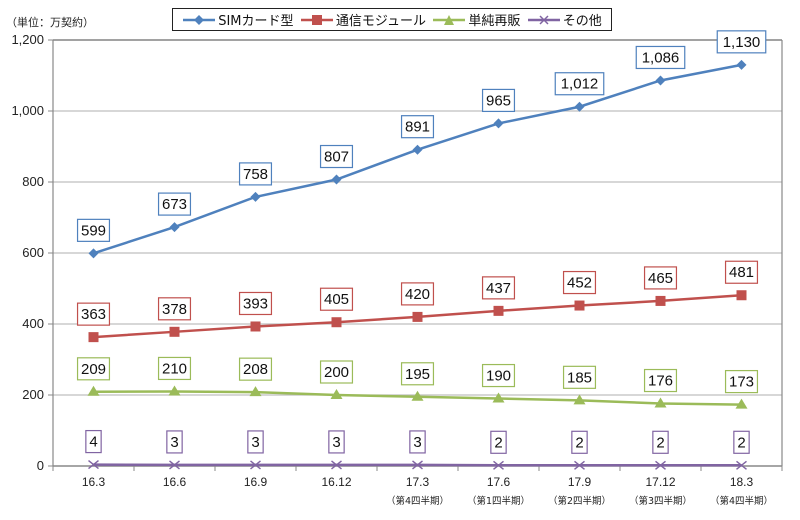 The width and height of the screenshot is (800, 520). Describe the element at coordinates (94, 482) in the screenshot. I see `x-tick-label: 16.3` at that location.